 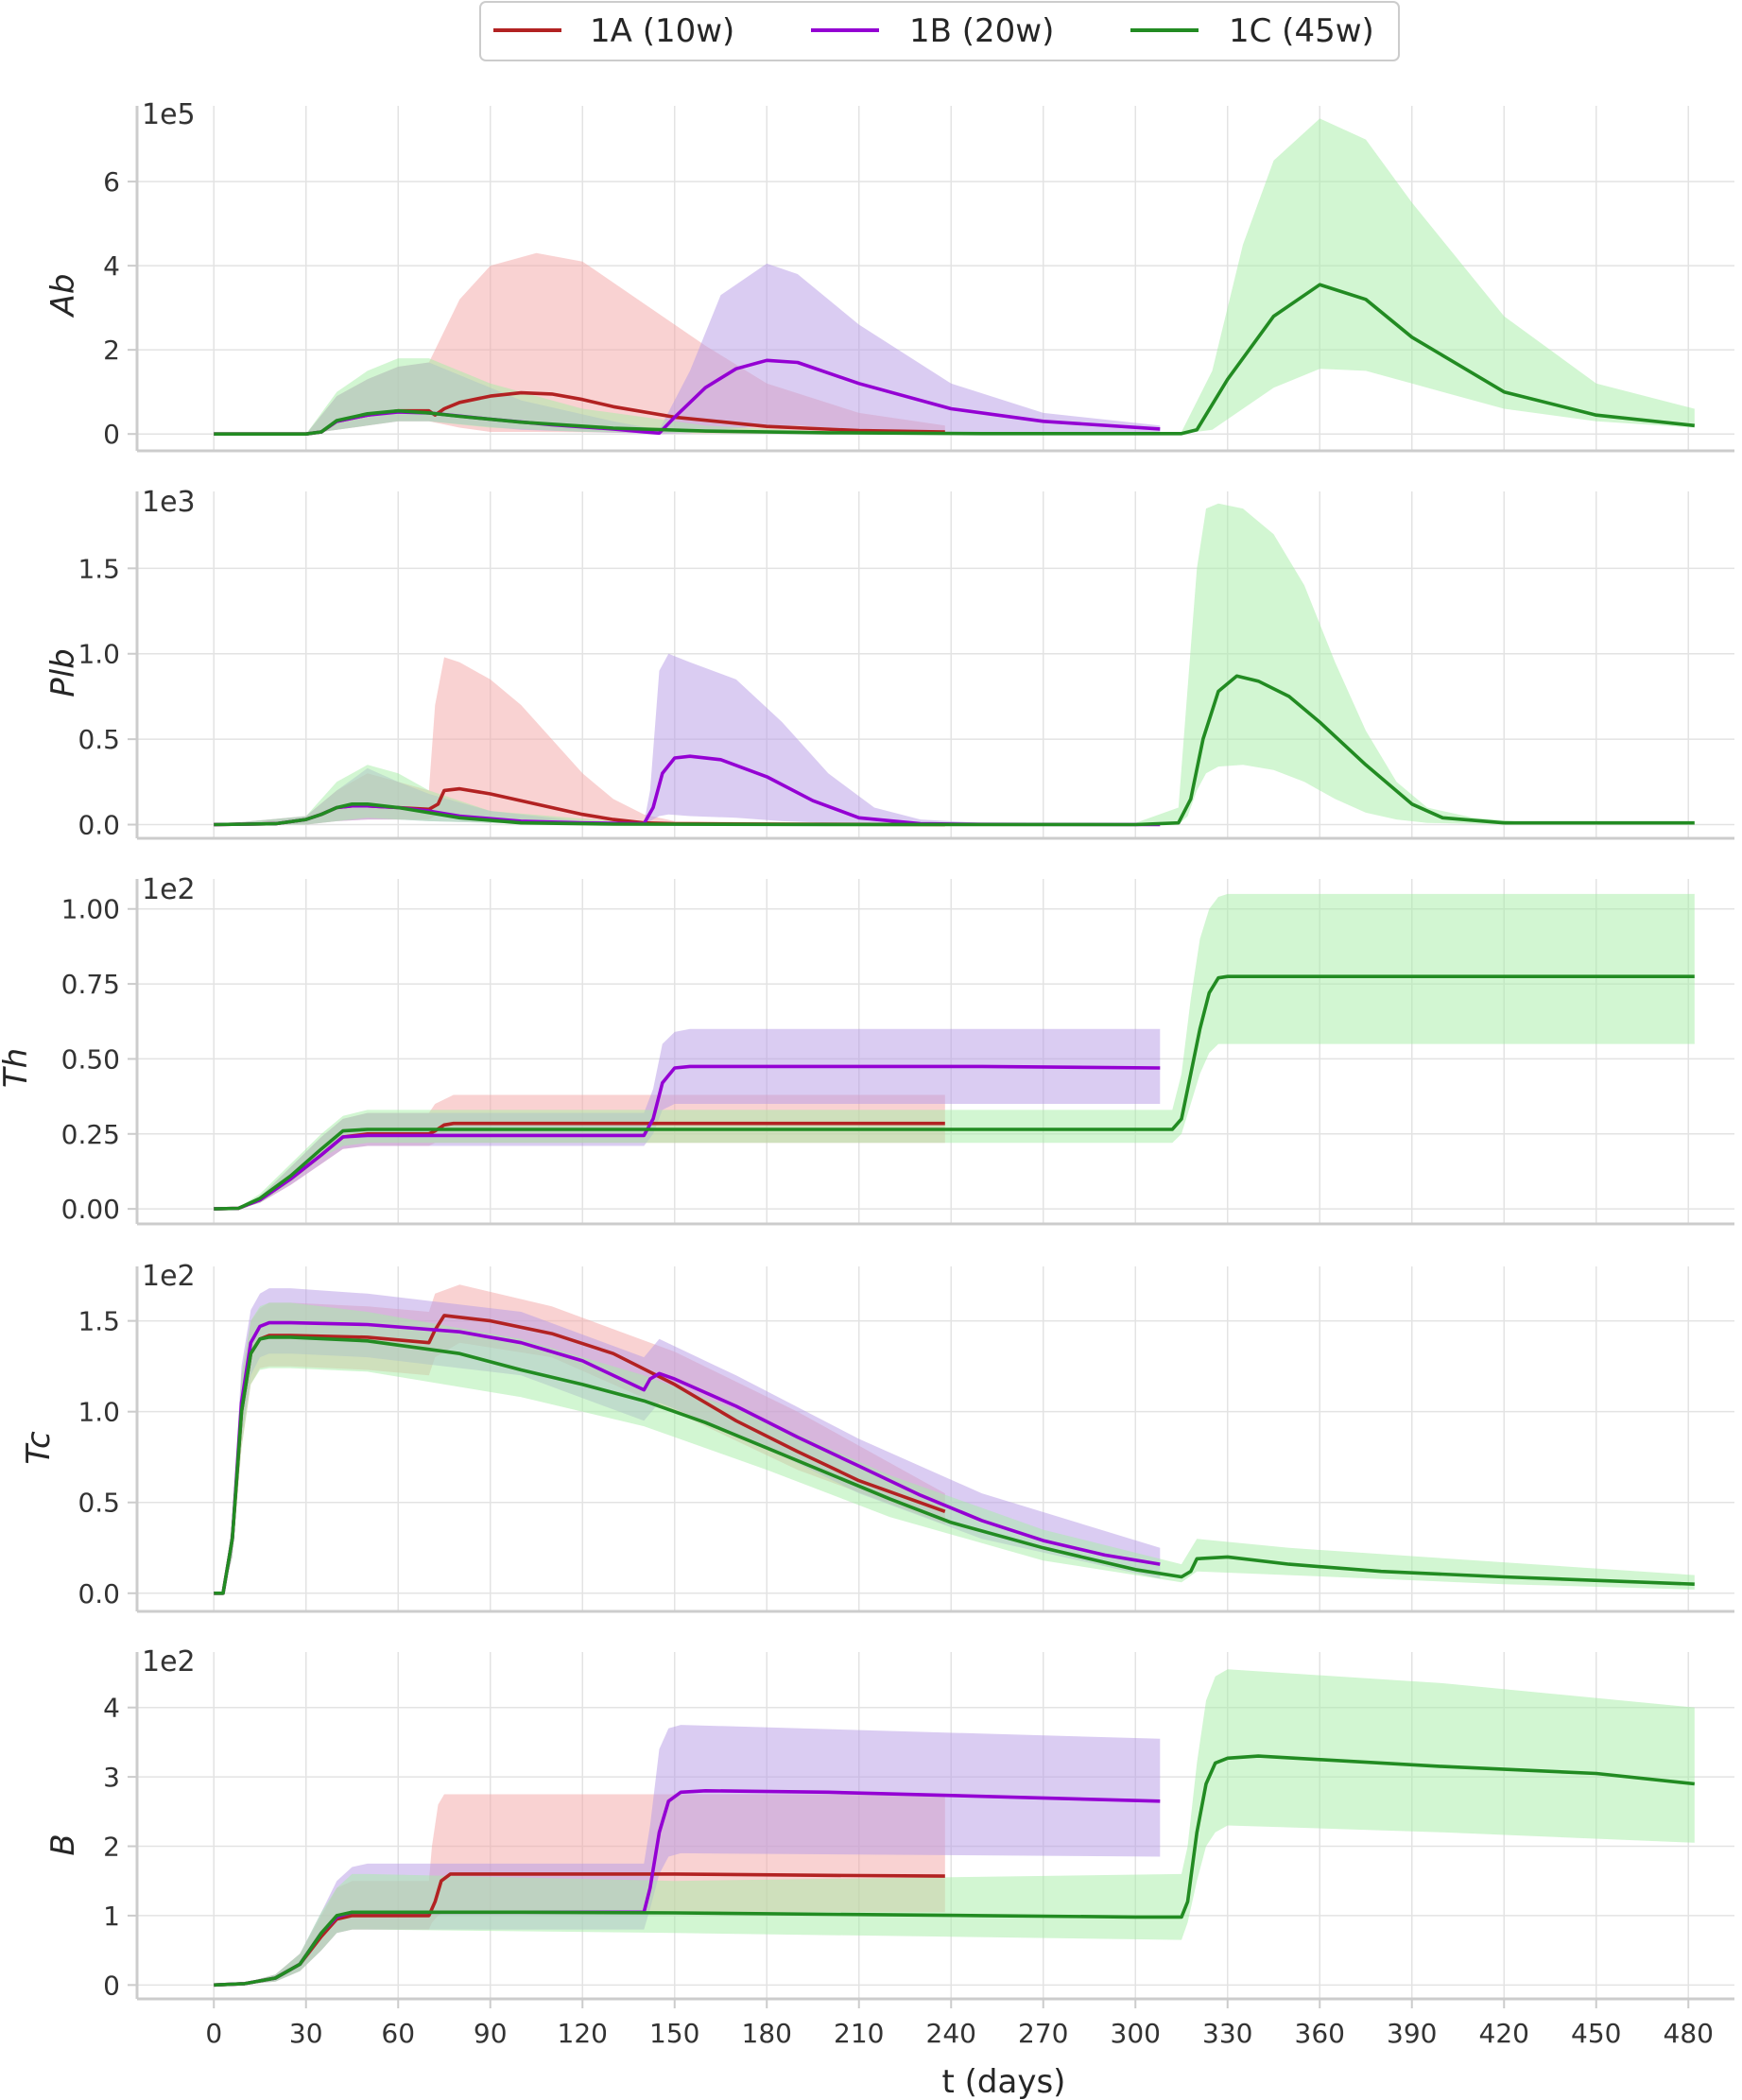 I want to click on x-tick-label: 150, so click(x=674, y=2033).